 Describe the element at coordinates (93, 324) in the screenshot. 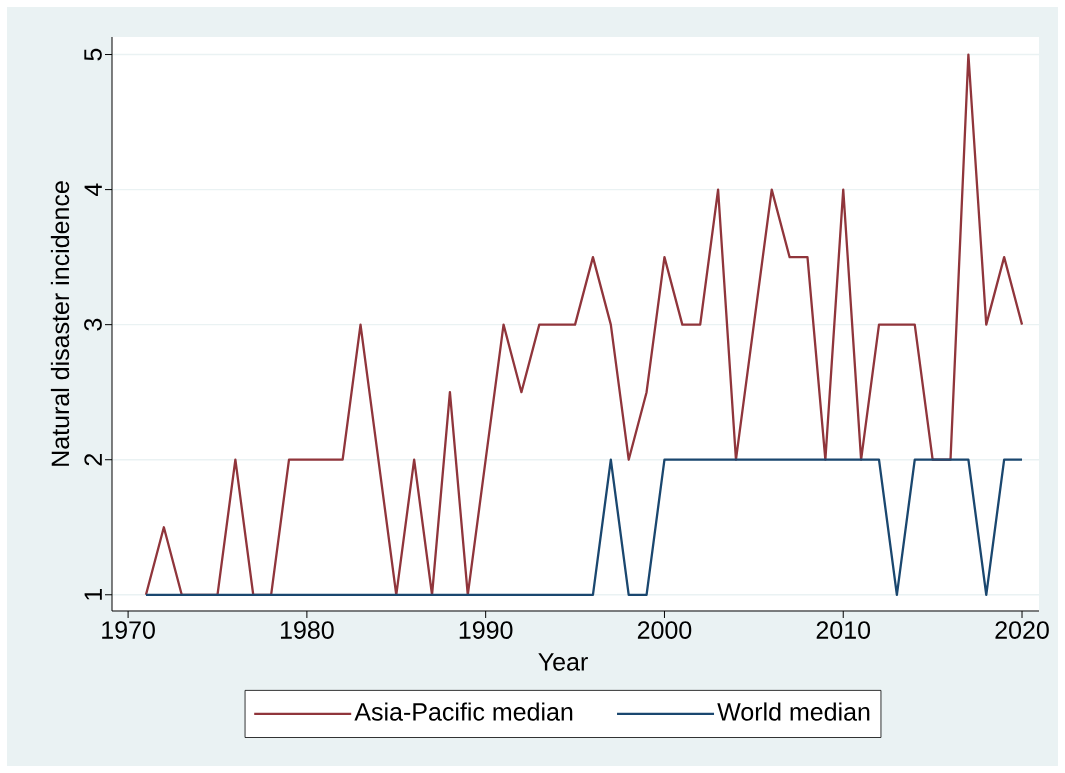

I see `y-tick-label: 3` at that location.